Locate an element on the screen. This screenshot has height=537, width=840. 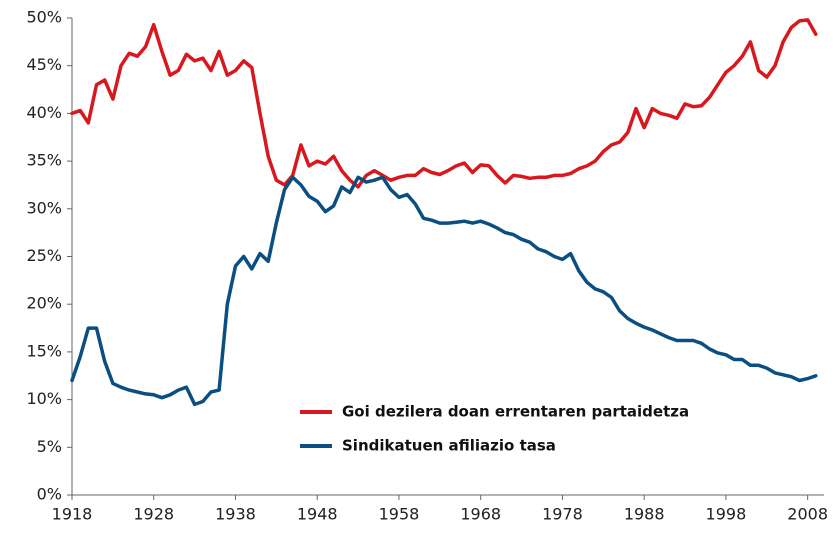
y-tick-label: 10% is located at coordinates (44, 398).